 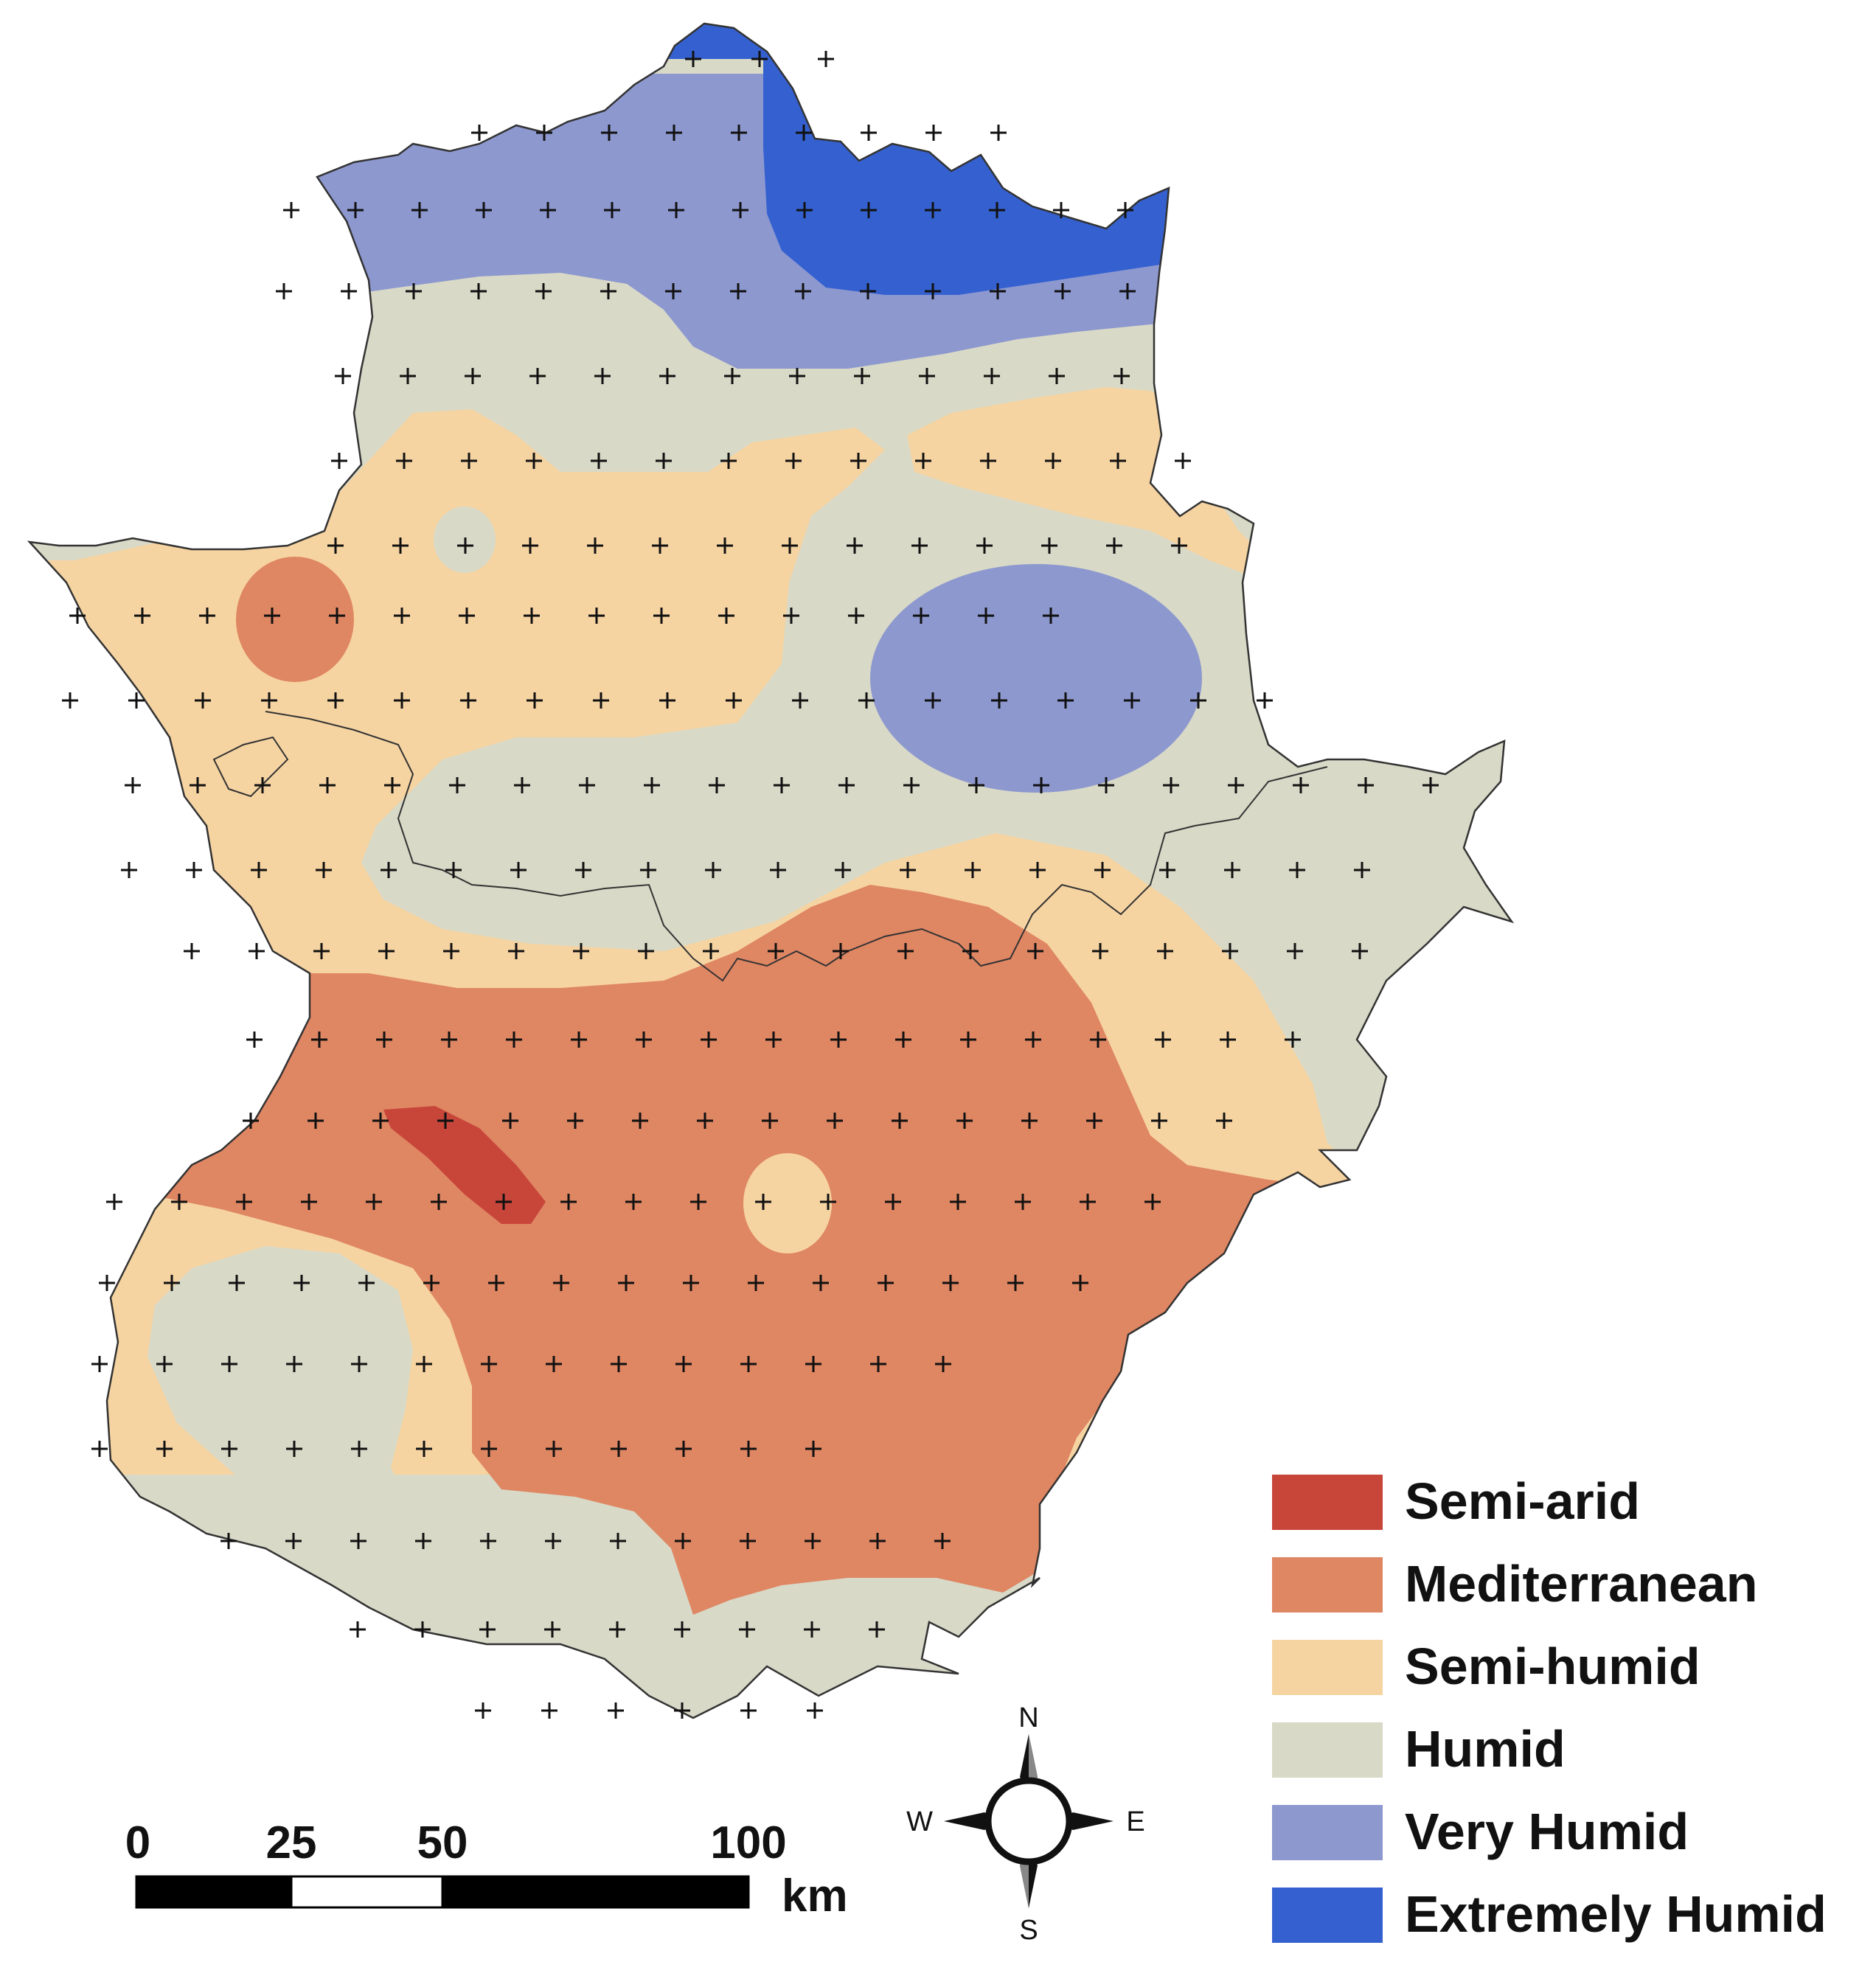 I want to click on legend-label: Semi-humid, so click(x=1552, y=1666).